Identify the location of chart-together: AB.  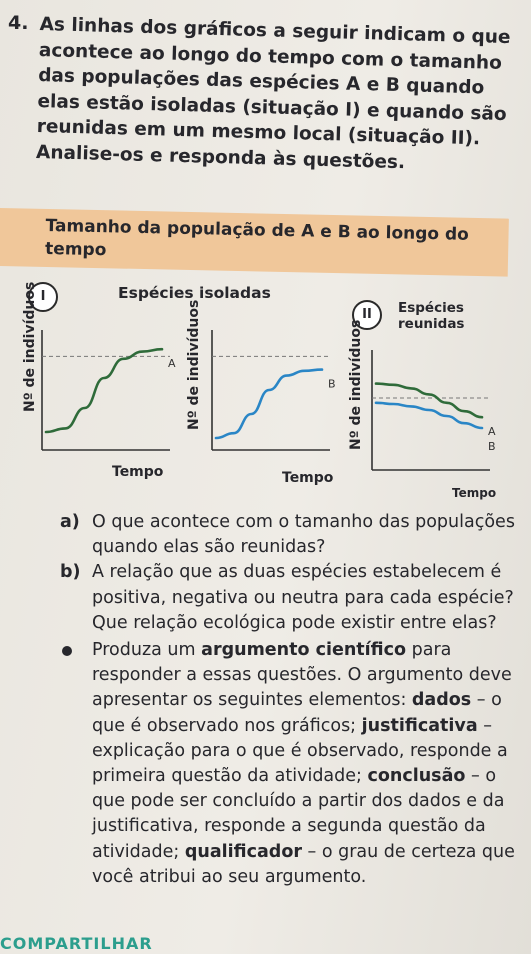
(433, 410).